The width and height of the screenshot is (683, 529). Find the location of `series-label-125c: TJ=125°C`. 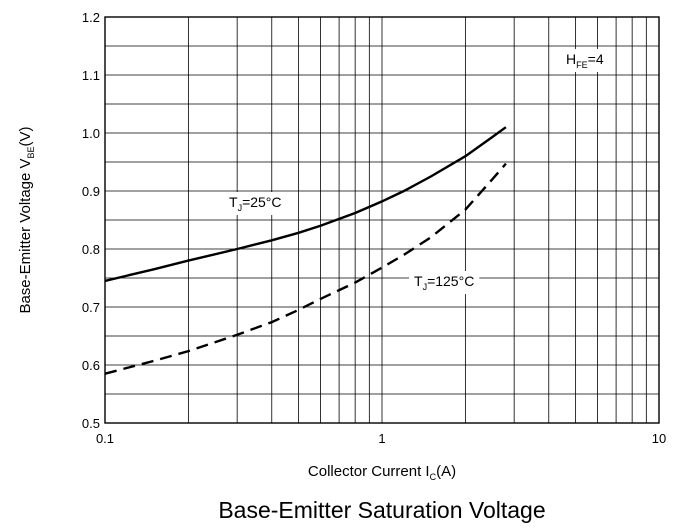

series-label-125c: TJ=125°C is located at coordinates (444, 282).